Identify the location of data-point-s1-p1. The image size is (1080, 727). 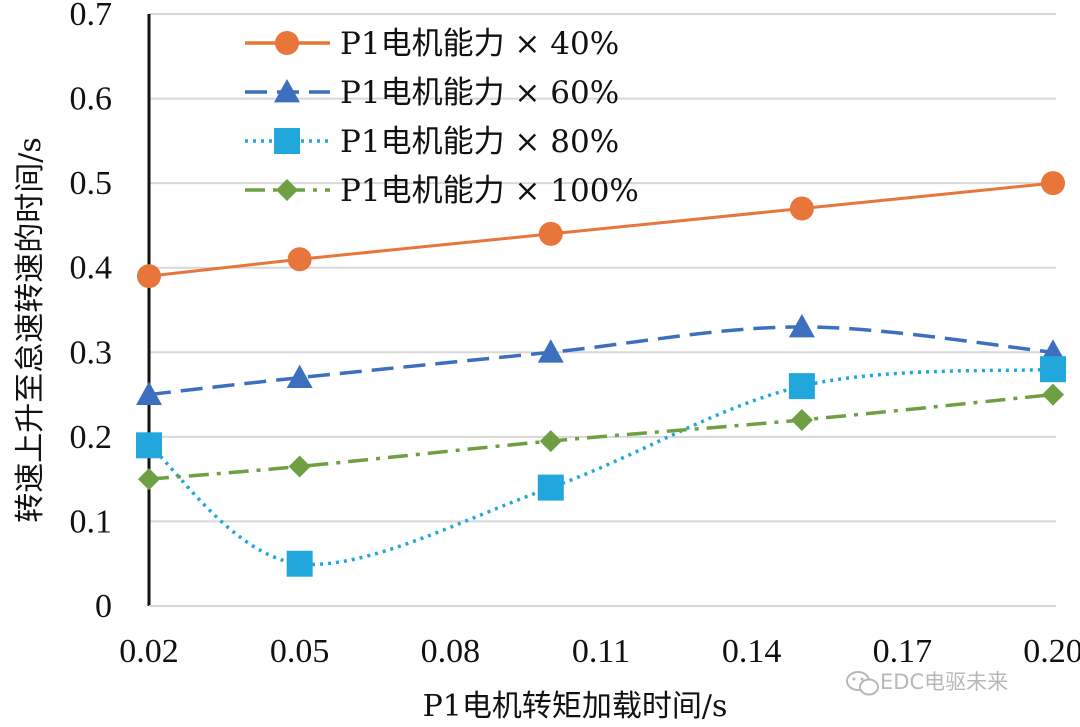
(299, 376).